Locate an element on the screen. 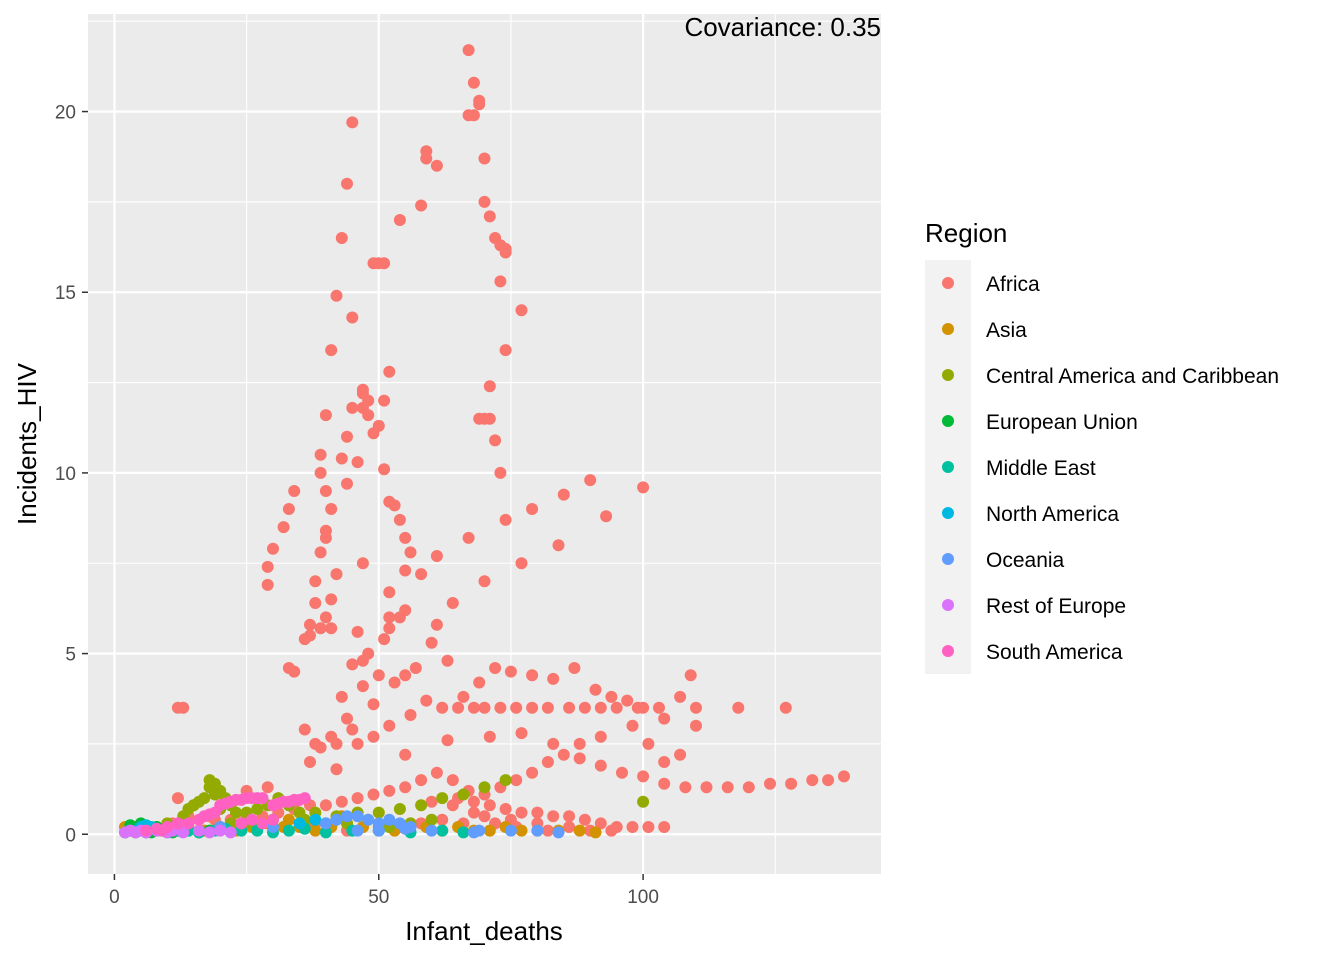 The width and height of the screenshot is (1344, 960). legend-key-south-america is located at coordinates (948, 651).